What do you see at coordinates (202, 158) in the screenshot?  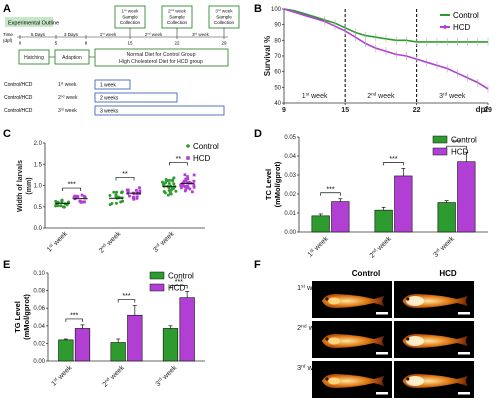 I see `width-legend-label: HCD` at bounding box center [202, 158].